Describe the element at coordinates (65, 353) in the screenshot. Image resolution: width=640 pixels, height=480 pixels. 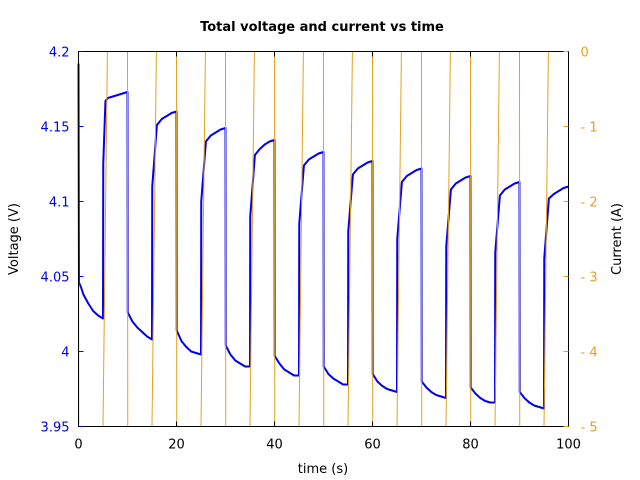
I see `y-tick-label: 4` at that location.